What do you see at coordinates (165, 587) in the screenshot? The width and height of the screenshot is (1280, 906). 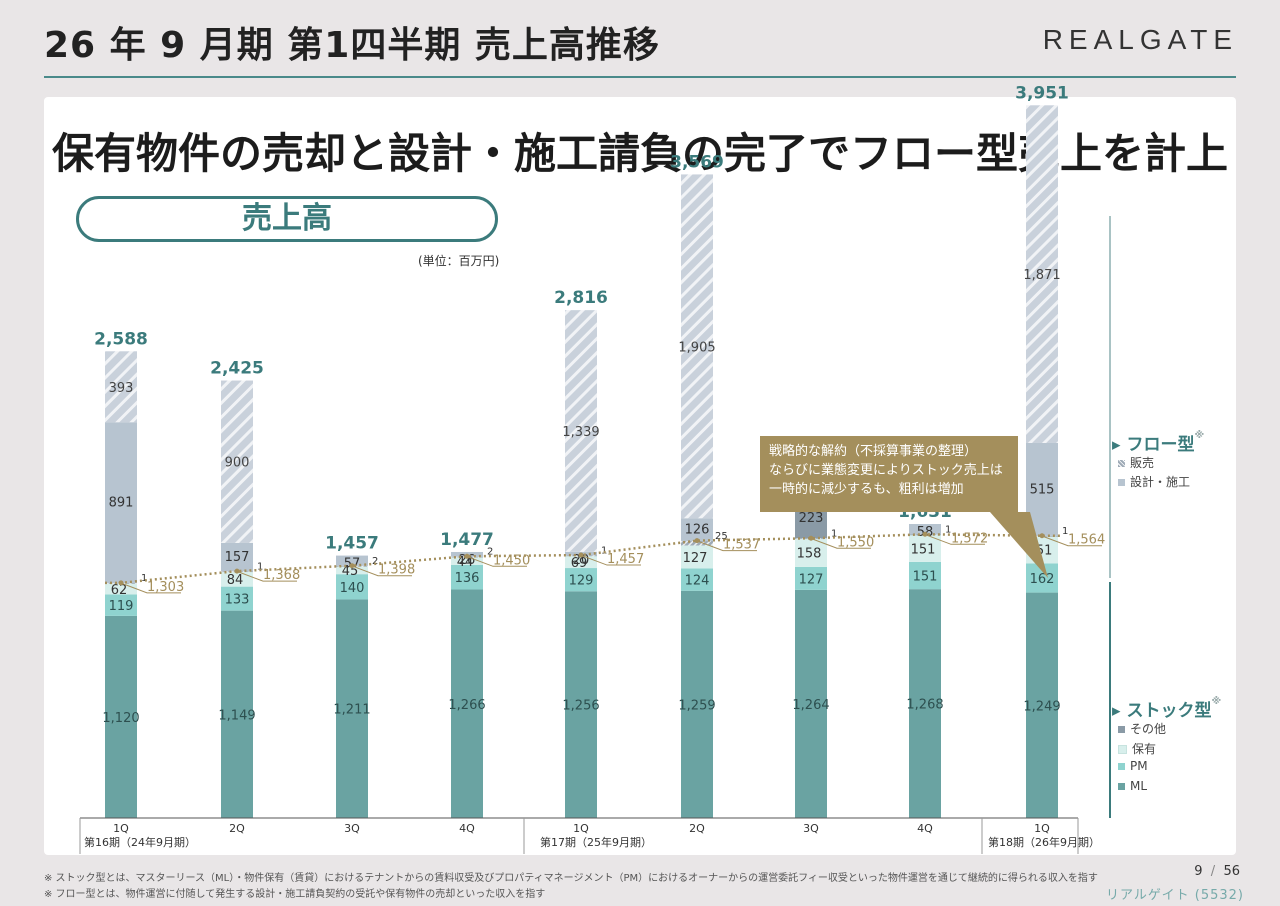 I see `label-stock-total: 1,303` at bounding box center [165, 587].